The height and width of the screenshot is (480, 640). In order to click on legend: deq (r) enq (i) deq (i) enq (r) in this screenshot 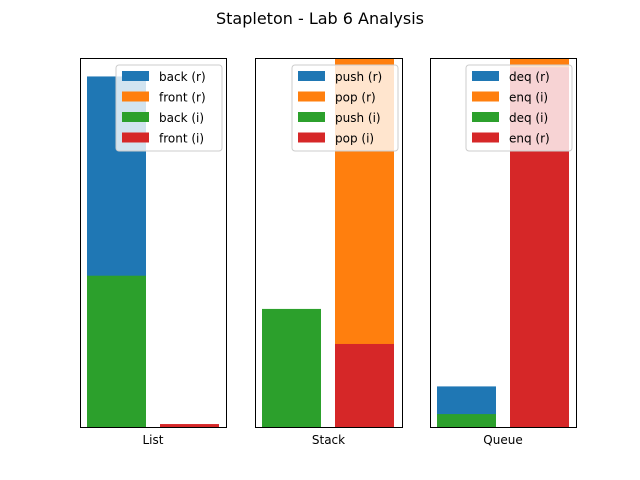, I will do `click(519, 108)`.